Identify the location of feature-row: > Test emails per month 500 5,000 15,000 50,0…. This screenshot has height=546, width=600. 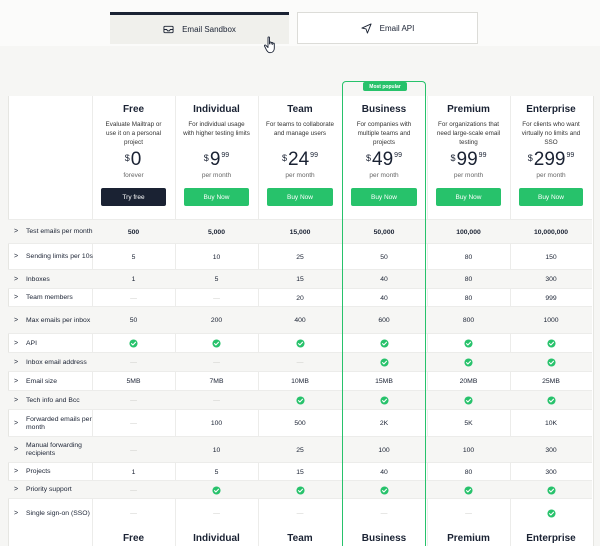
(300, 231).